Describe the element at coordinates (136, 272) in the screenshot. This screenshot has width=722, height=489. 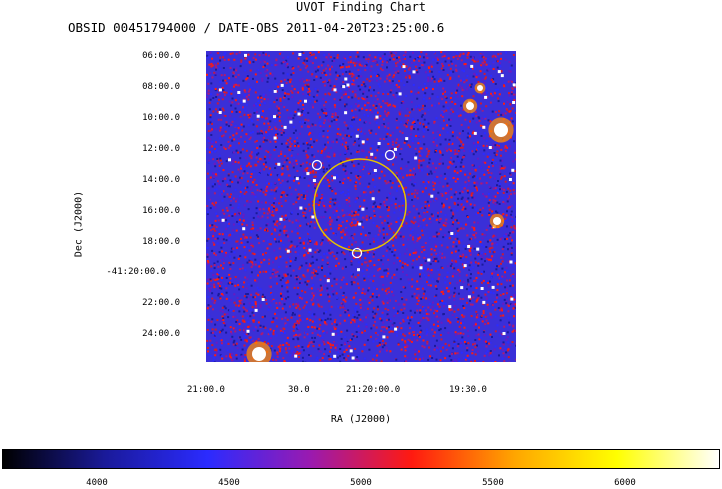
I see `y-tick-label: -41:20:00.0` at that location.